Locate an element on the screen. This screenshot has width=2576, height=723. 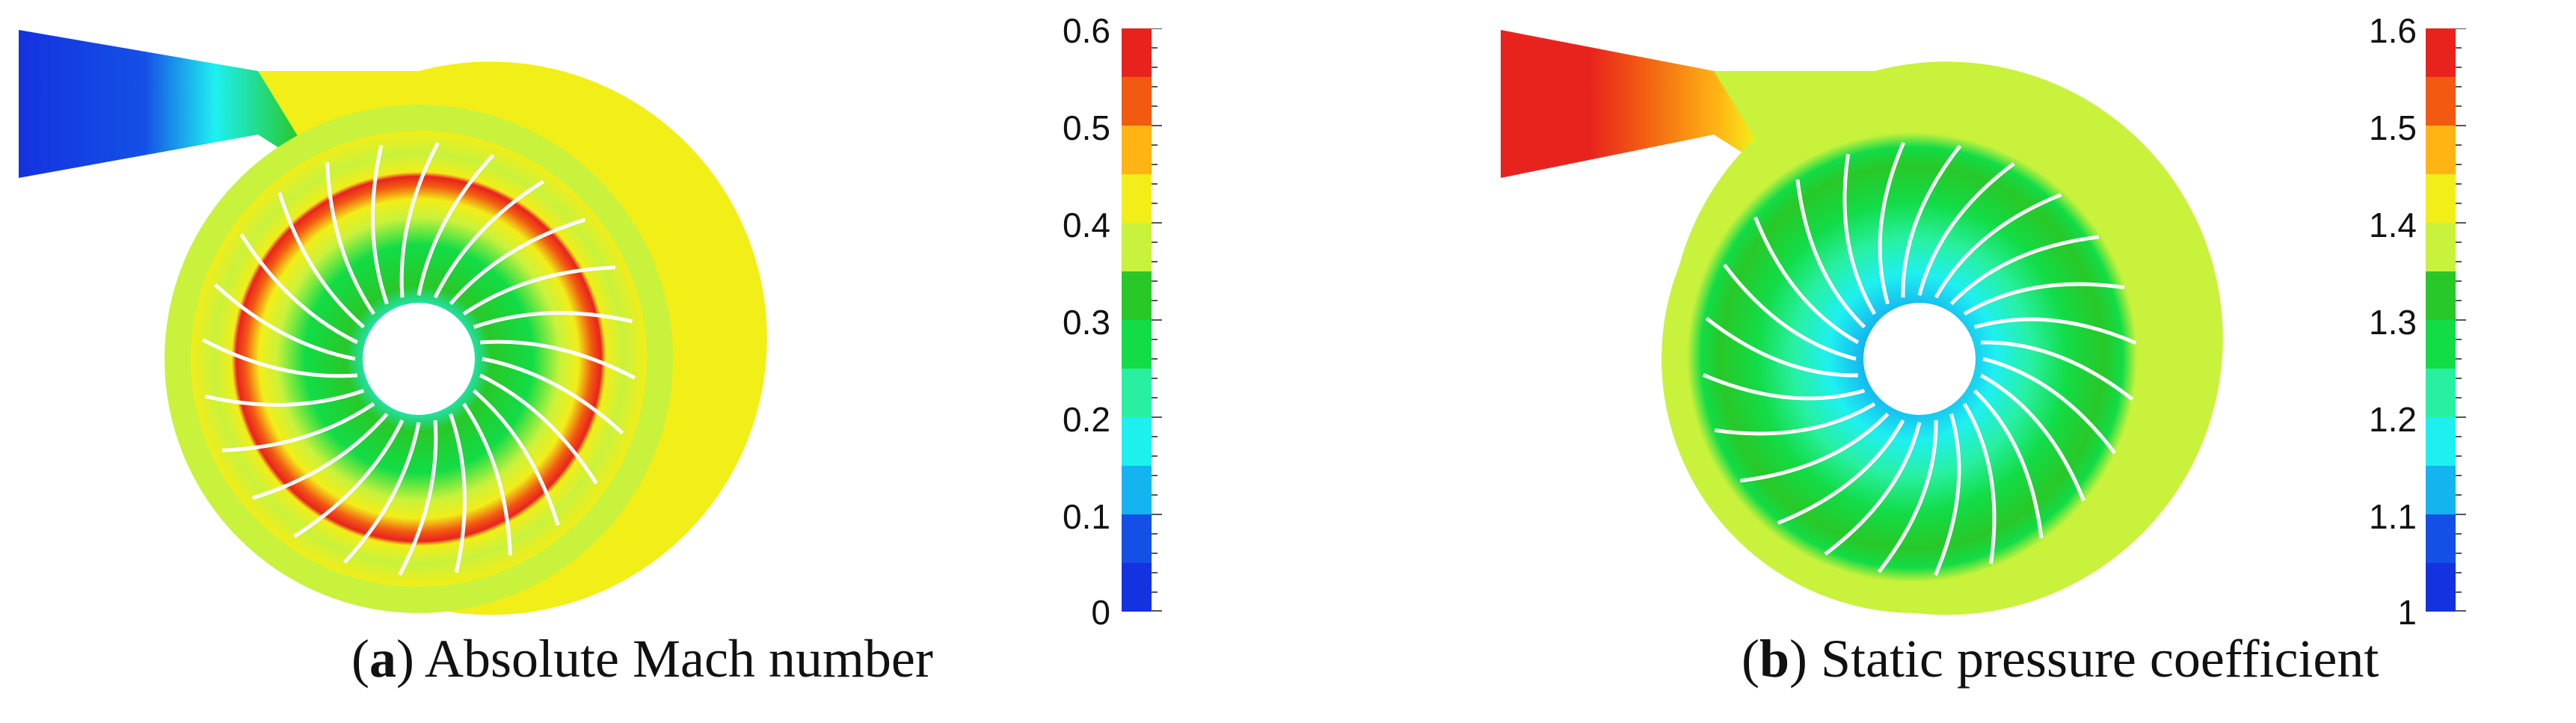
caption-b: (b) Static pressure coefficient is located at coordinates (2060, 659).